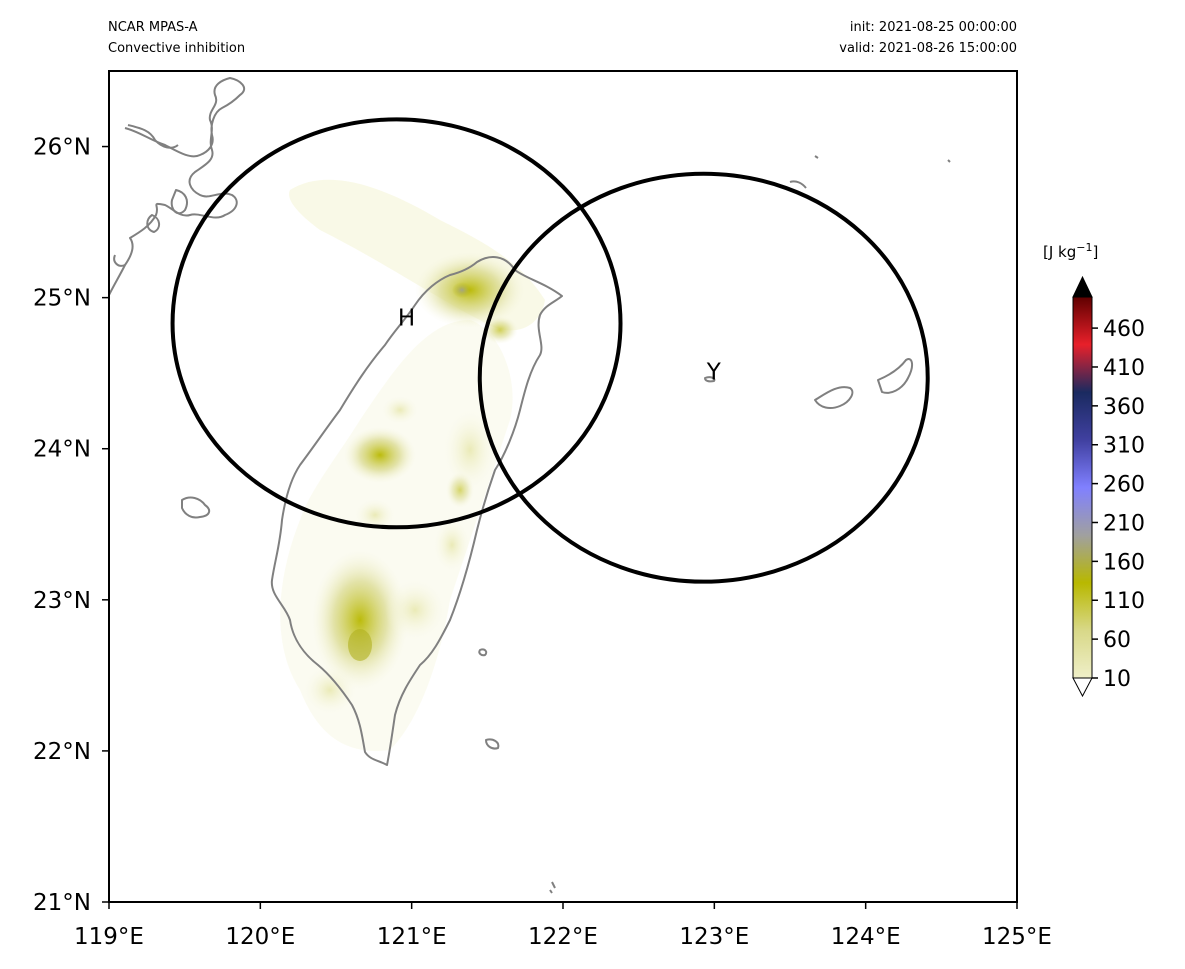 Image resolution: width=1185 pixels, height=969 pixels. I want to click on colorbar-tick-label: 160, so click(1124, 562).